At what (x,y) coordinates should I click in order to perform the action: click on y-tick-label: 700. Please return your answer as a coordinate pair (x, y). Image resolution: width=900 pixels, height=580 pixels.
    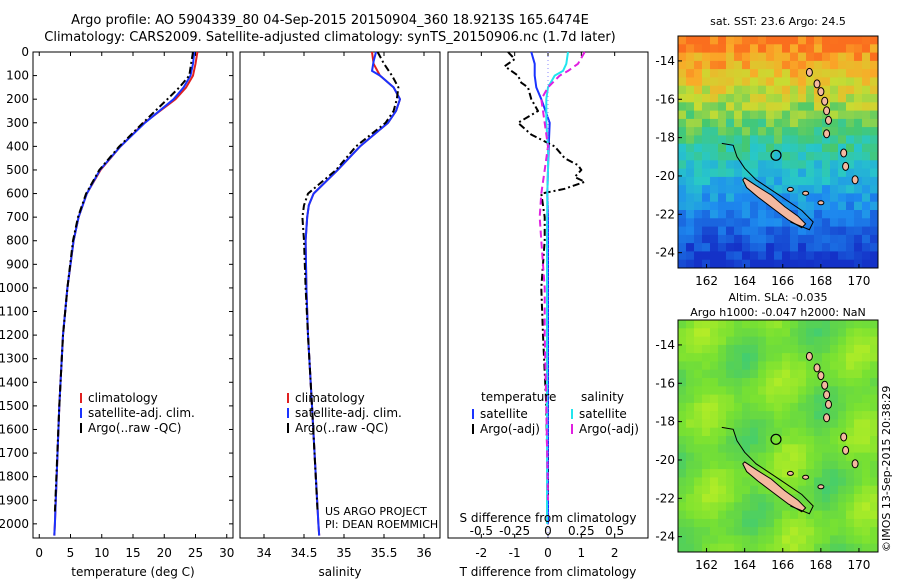
    Looking at the image, I should click on (17, 217).